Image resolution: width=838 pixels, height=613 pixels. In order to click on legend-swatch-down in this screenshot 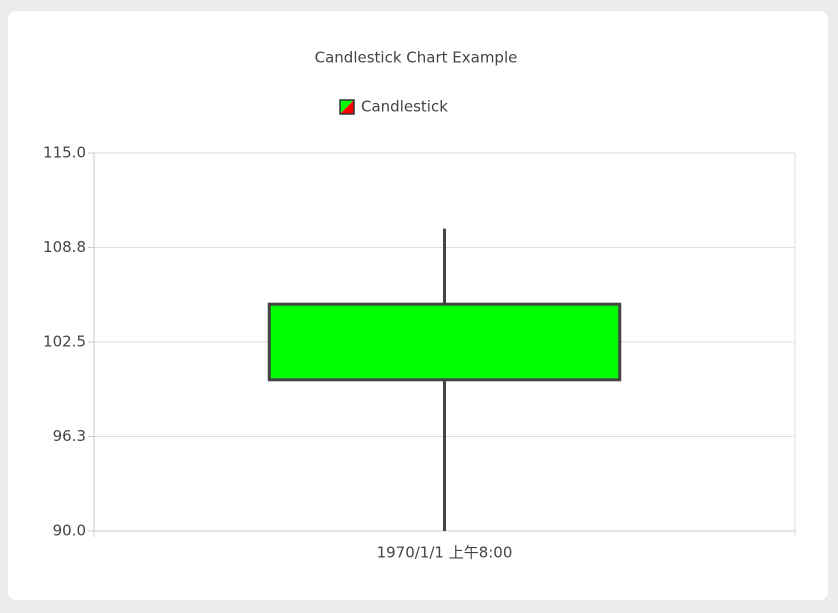, I will do `click(347, 107)`.